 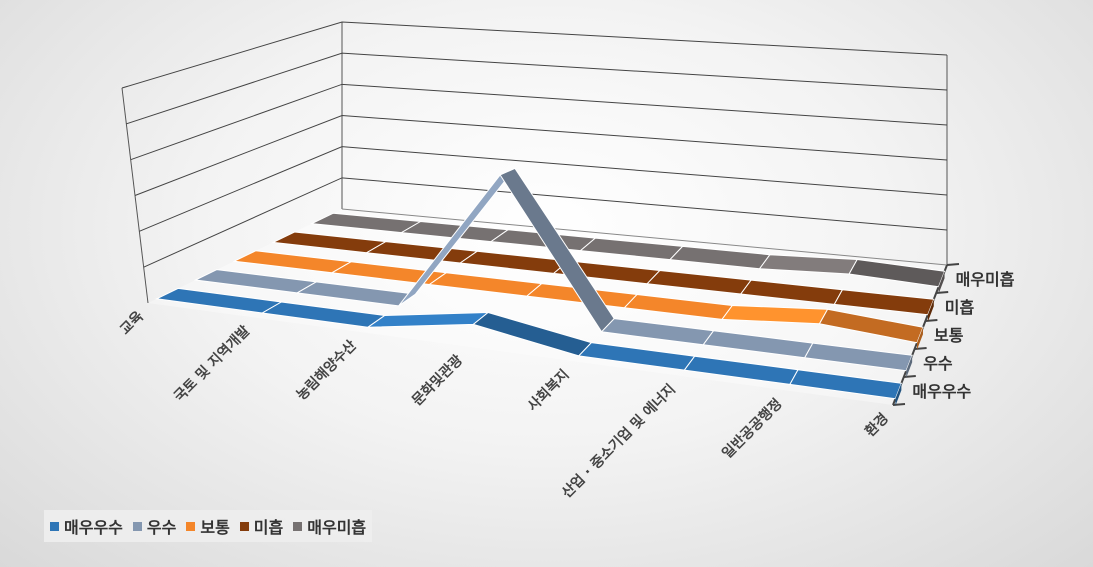 I want to click on legend-item: 매우우수, so click(x=86, y=526).